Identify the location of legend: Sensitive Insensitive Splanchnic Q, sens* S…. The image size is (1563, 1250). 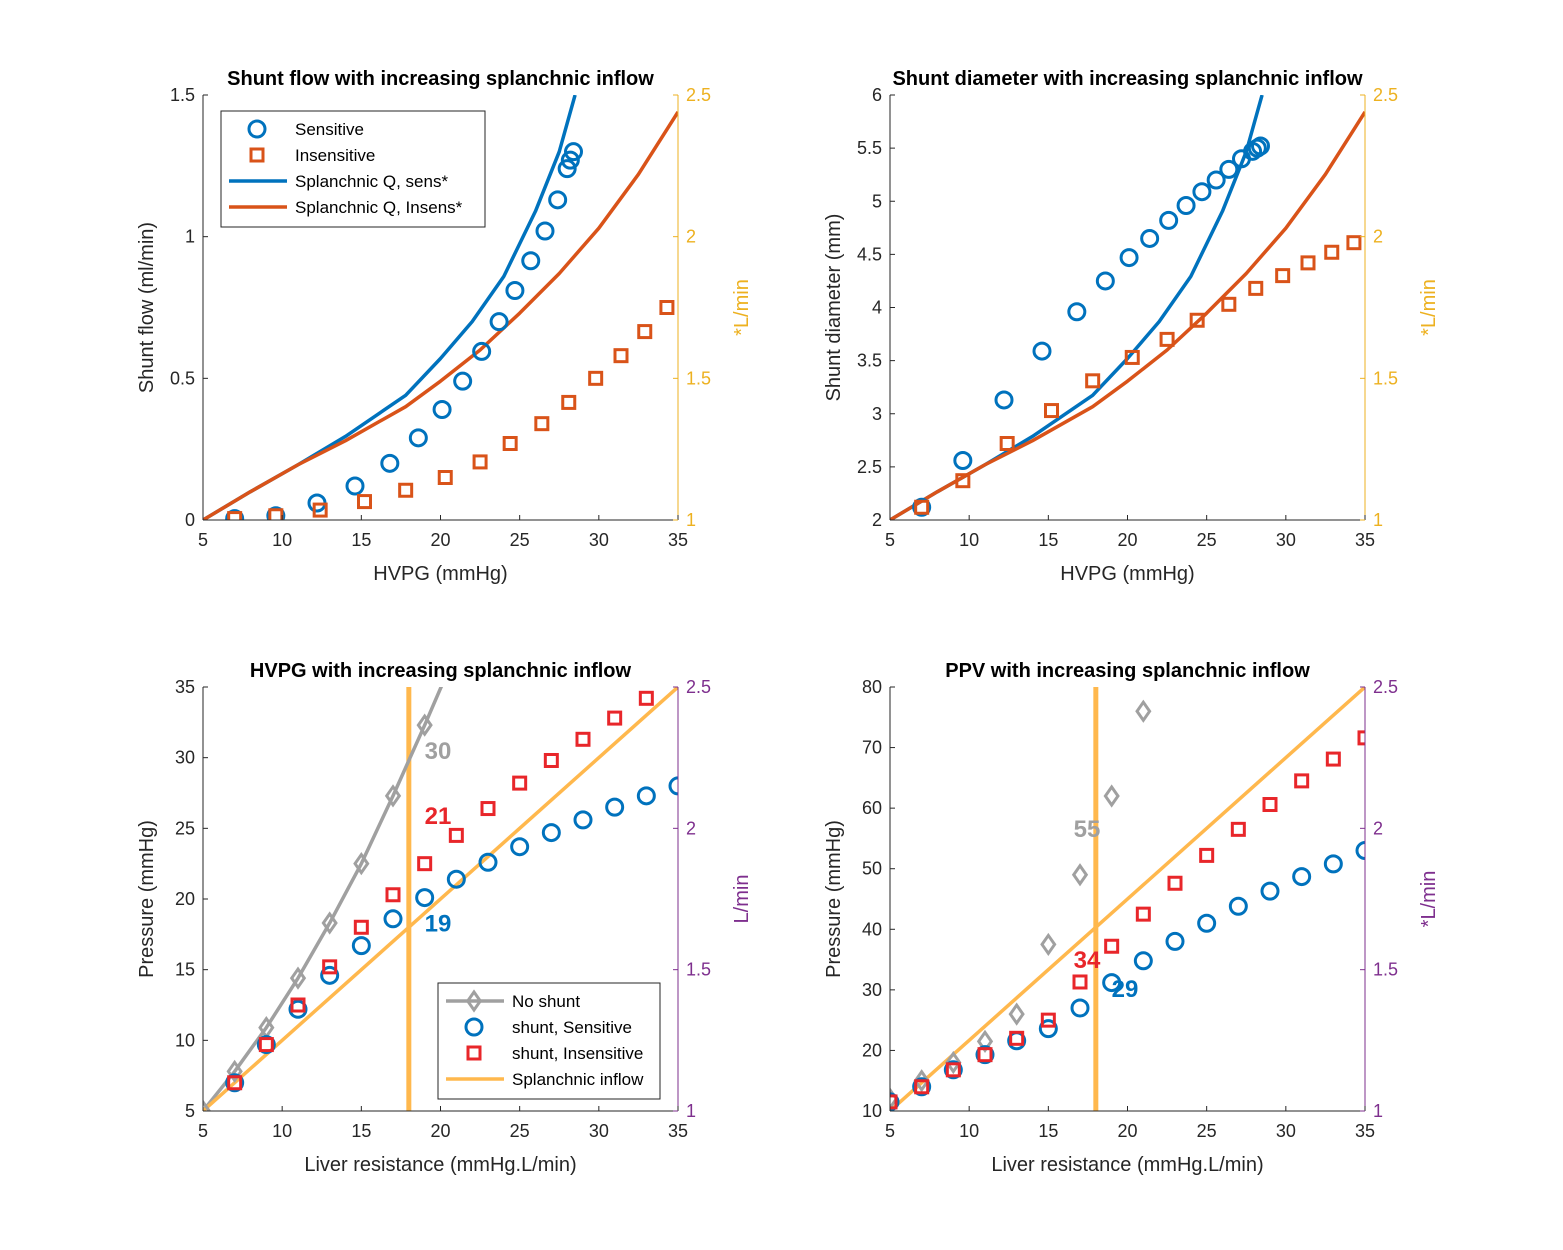
(353, 169).